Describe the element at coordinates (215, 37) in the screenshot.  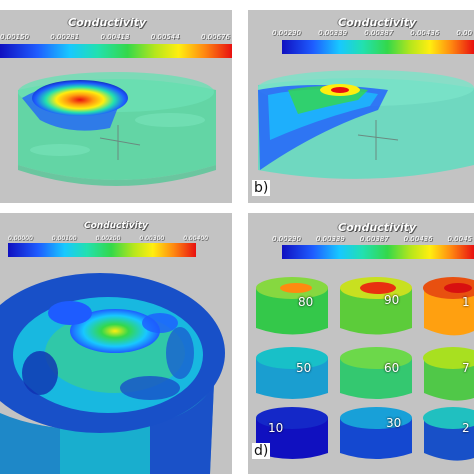
I see `tick-label: 0.00676` at that location.